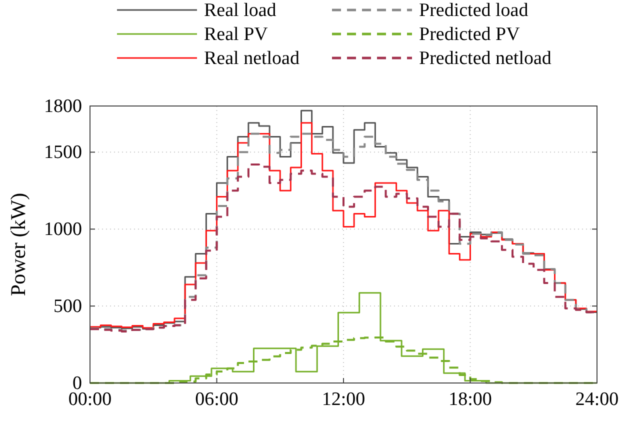 This screenshot has height=423, width=621. What do you see at coordinates (236, 34) in the screenshot?
I see `legend-label: Real PV` at bounding box center [236, 34].